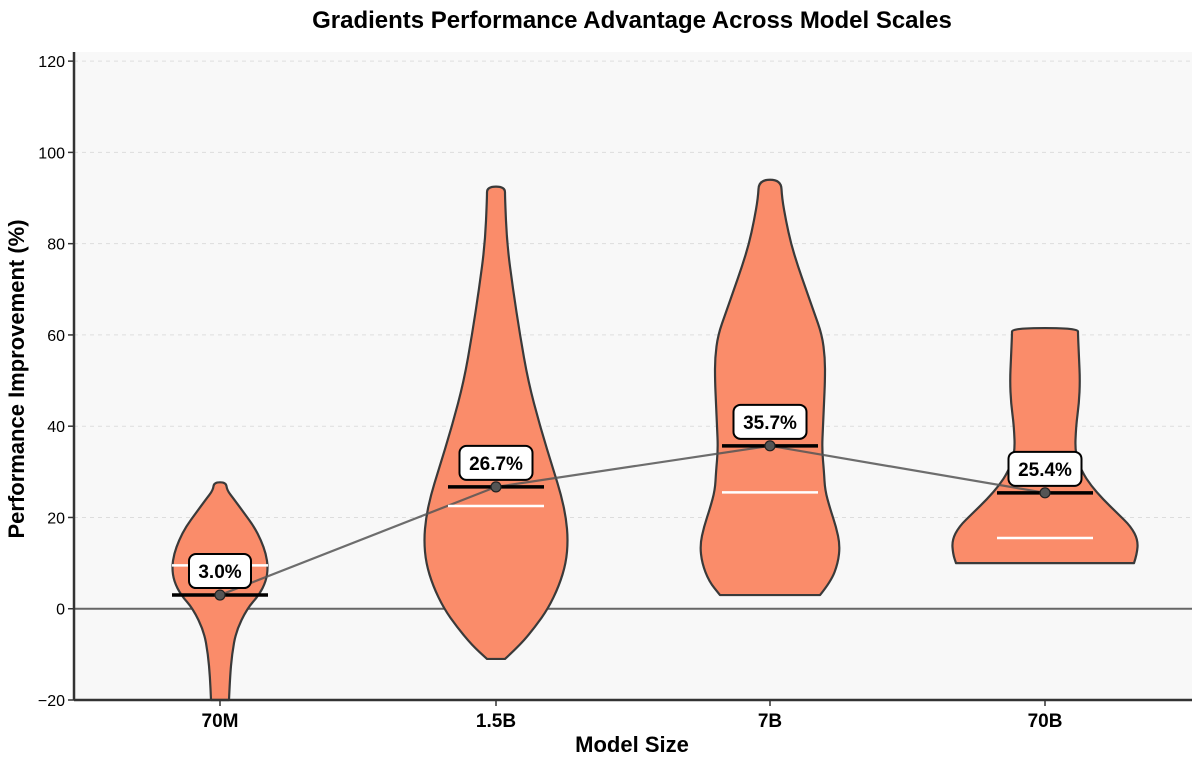  What do you see at coordinates (56, 336) in the screenshot?
I see `y-tick-label: 60` at bounding box center [56, 336].